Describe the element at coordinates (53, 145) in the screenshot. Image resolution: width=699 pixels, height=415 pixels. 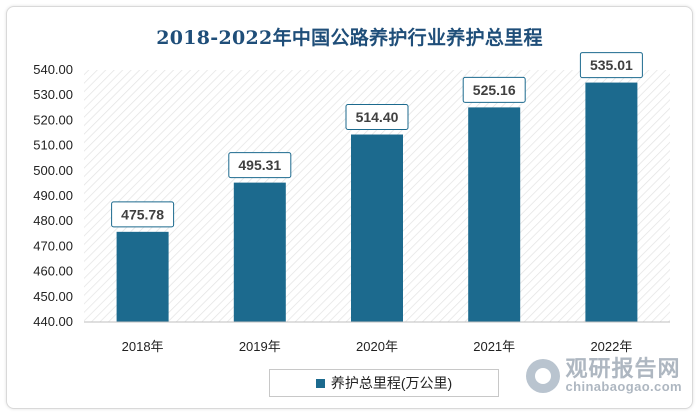
I see `y-tick-label: 510.00` at that location.